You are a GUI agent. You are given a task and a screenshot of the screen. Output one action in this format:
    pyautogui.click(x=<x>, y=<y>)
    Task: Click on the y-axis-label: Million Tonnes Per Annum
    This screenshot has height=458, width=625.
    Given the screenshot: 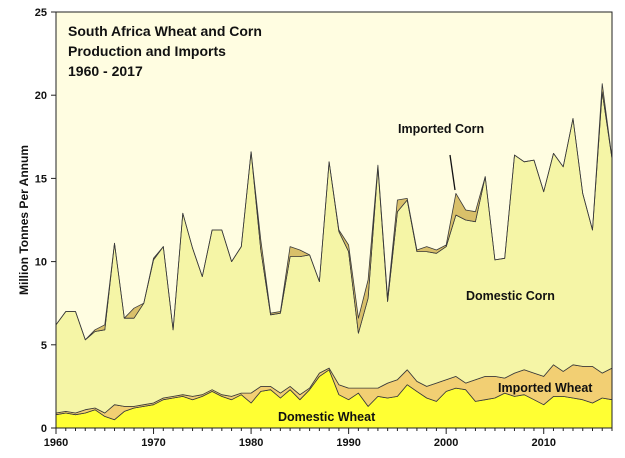 What is the action you would take?
    pyautogui.click(x=24, y=220)
    